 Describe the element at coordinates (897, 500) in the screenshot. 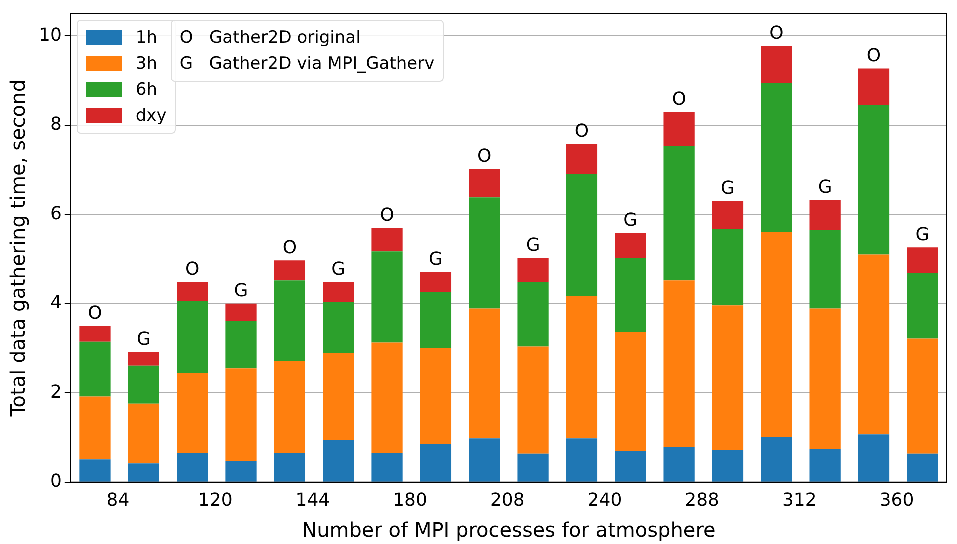

I see `x-tick-label: 360` at that location.